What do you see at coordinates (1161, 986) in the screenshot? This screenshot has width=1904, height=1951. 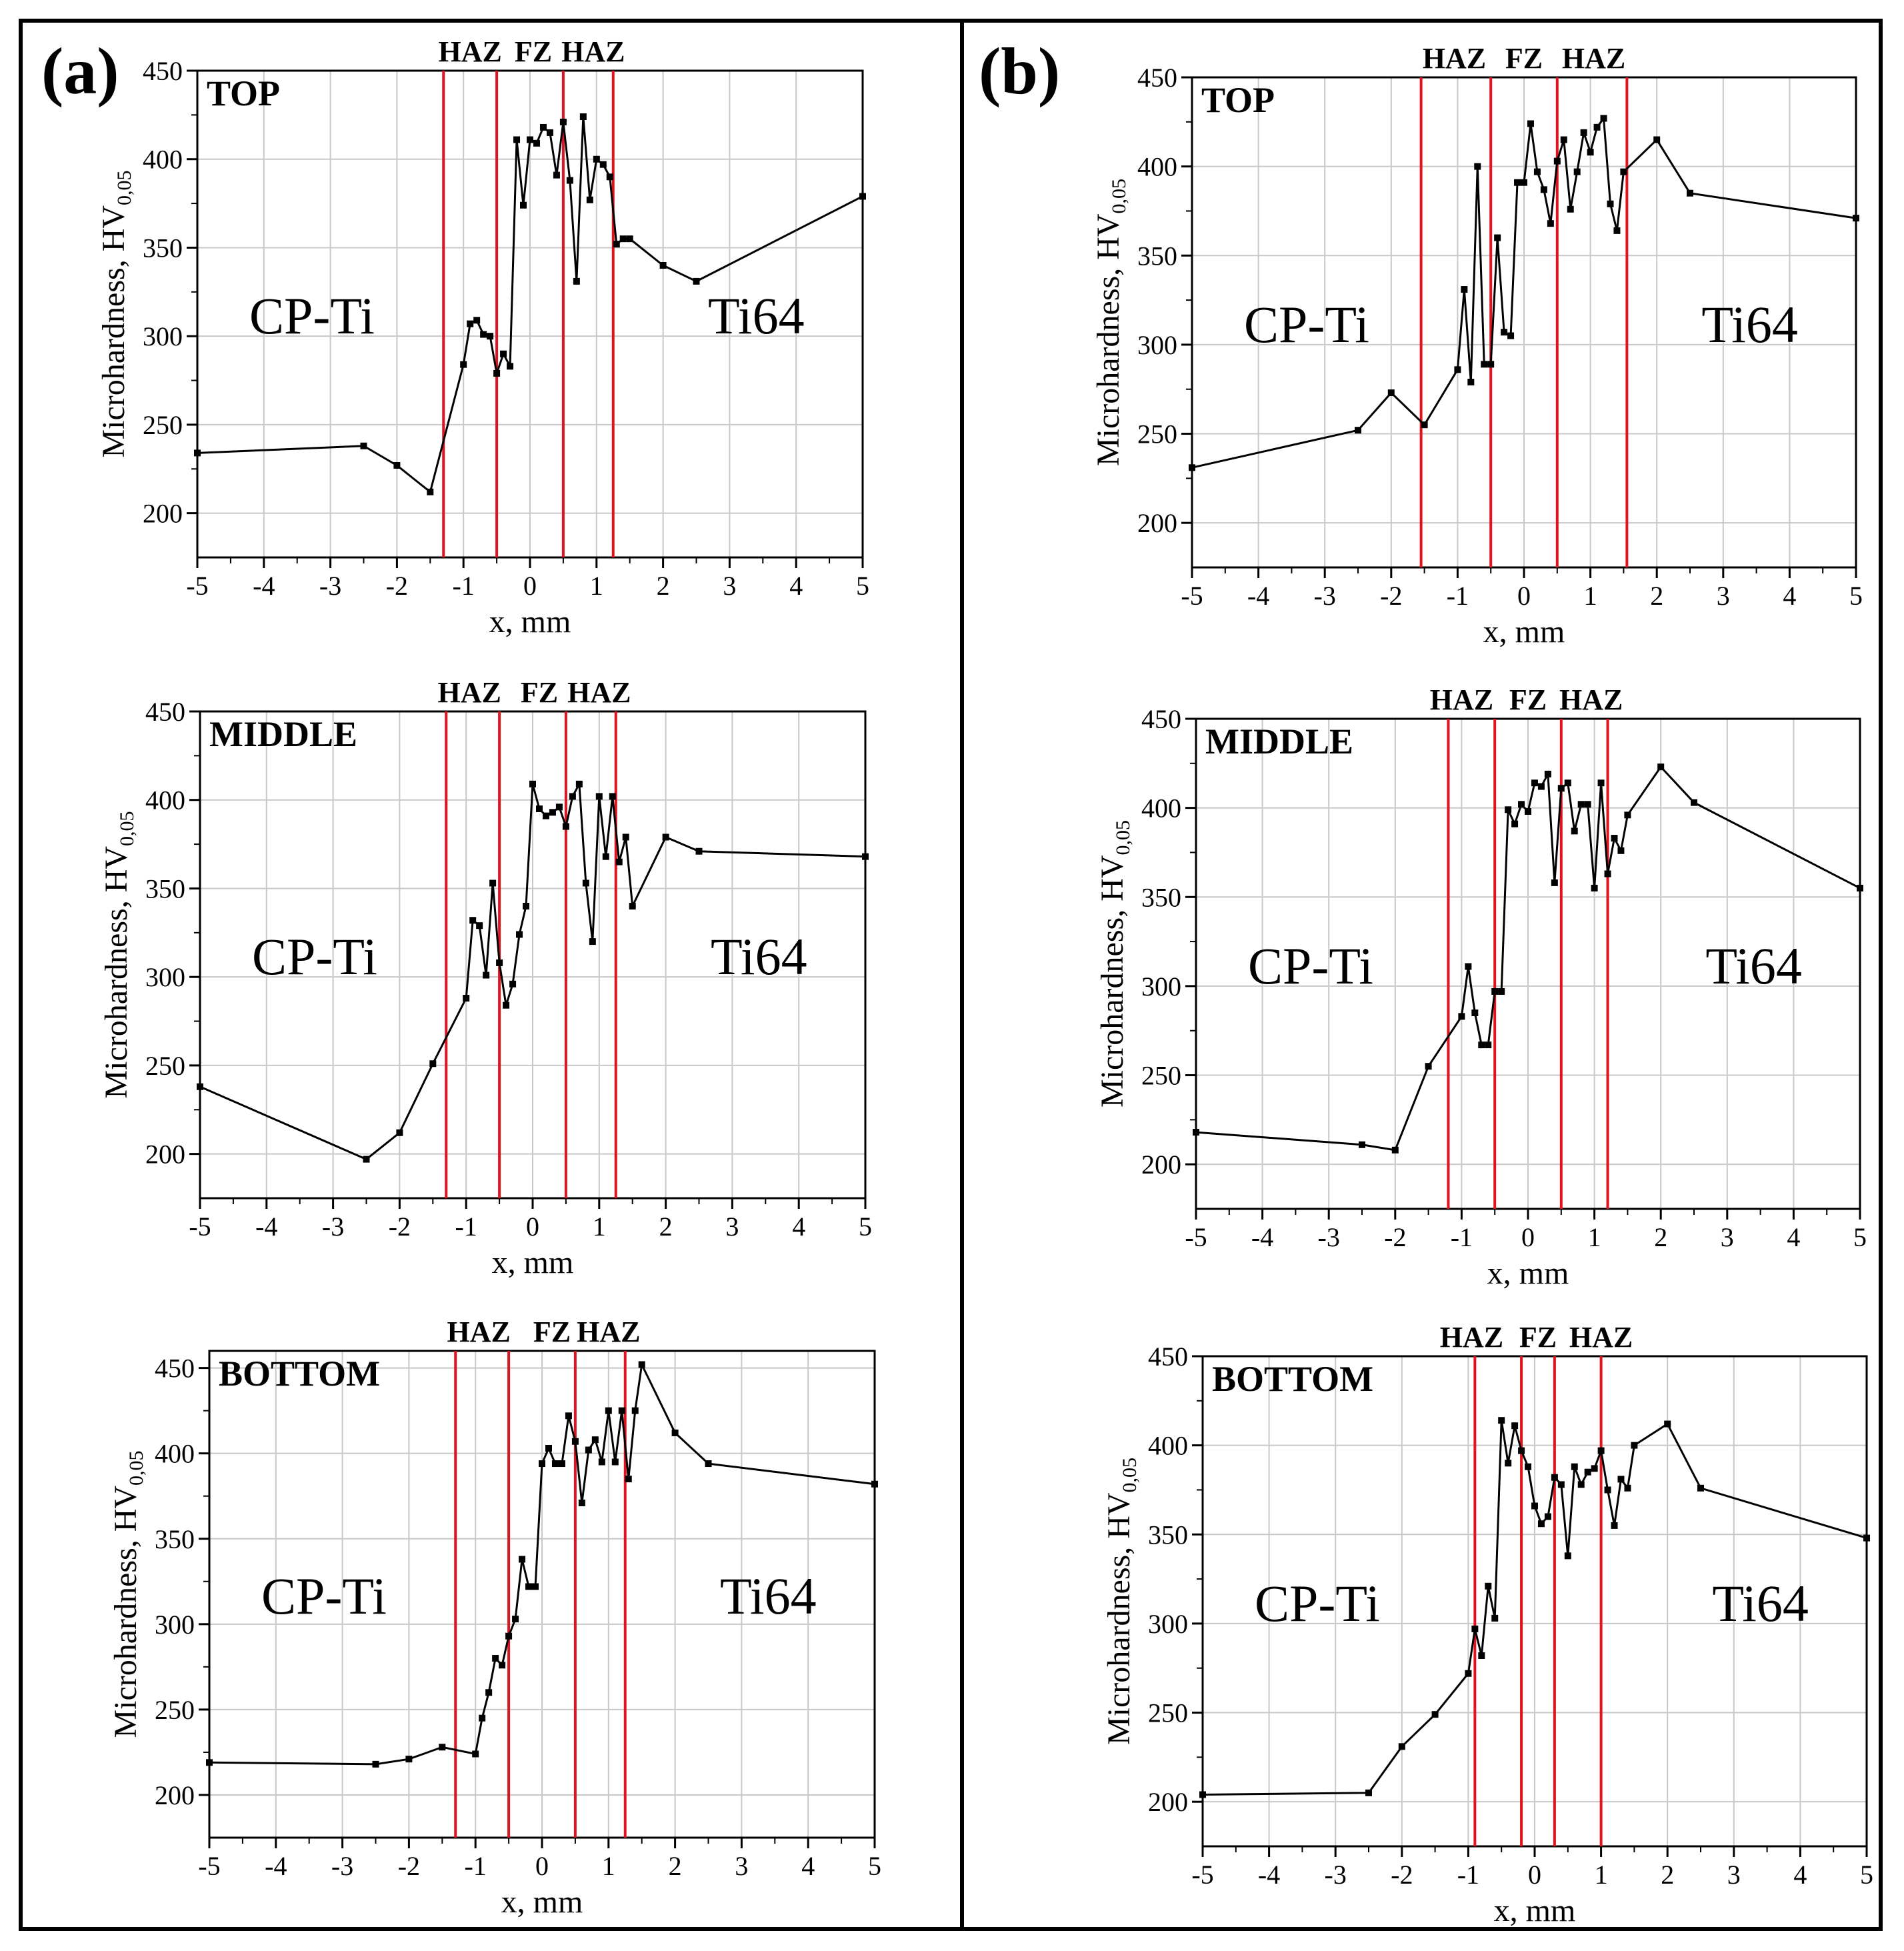 I see `y-tick-label: 300` at bounding box center [1161, 986].